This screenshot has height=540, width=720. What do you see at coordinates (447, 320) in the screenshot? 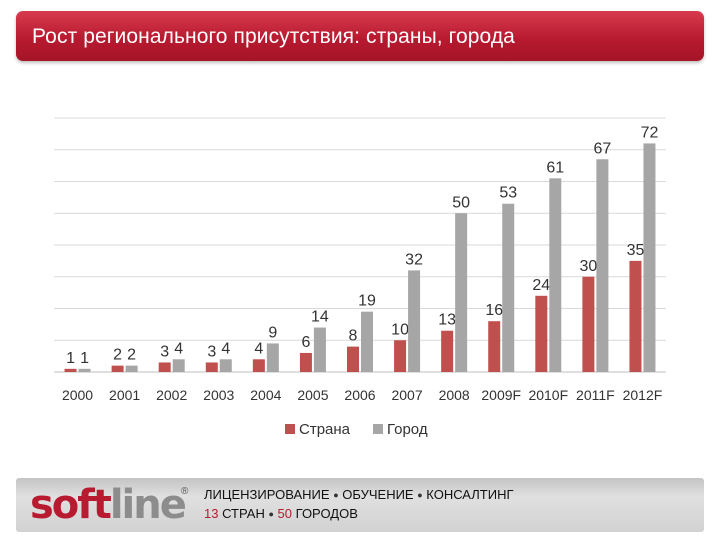
I see `data-label: 13` at bounding box center [447, 320].